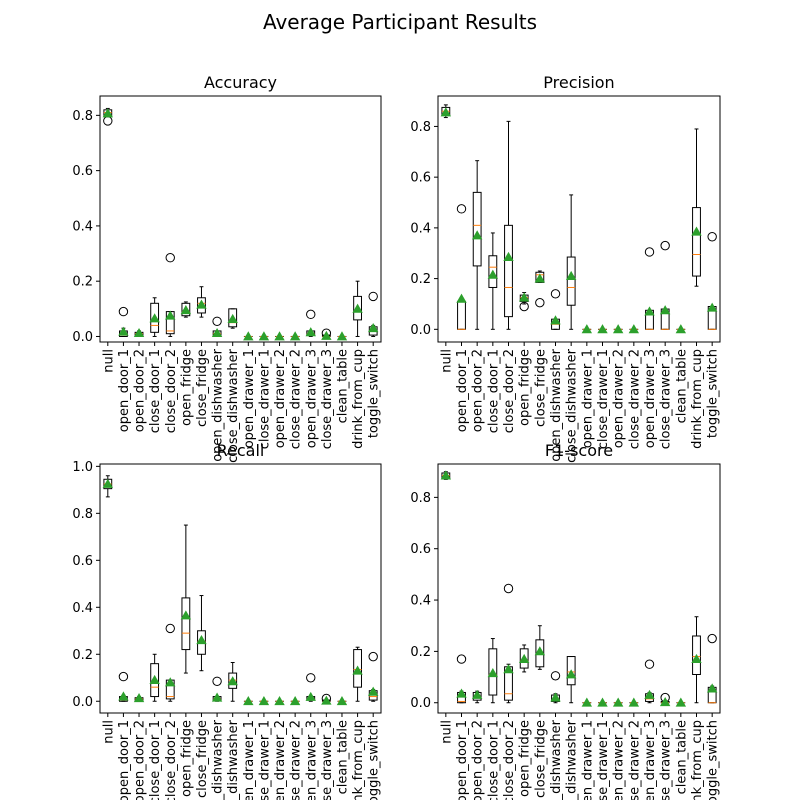 The height and width of the screenshot is (800, 800). Describe the element at coordinates (666, 399) in the screenshot. I see `x-tick-label: close_drawer_3` at that location.